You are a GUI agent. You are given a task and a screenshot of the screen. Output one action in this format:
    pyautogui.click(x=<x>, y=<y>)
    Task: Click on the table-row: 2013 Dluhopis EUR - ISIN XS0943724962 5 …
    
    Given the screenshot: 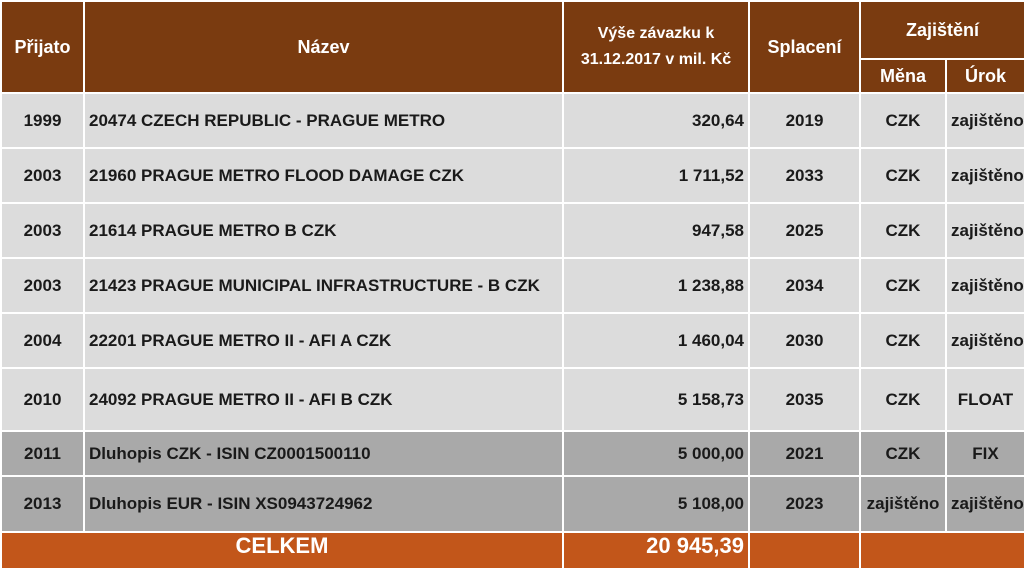 What is the action you would take?
    pyautogui.click(x=512, y=504)
    